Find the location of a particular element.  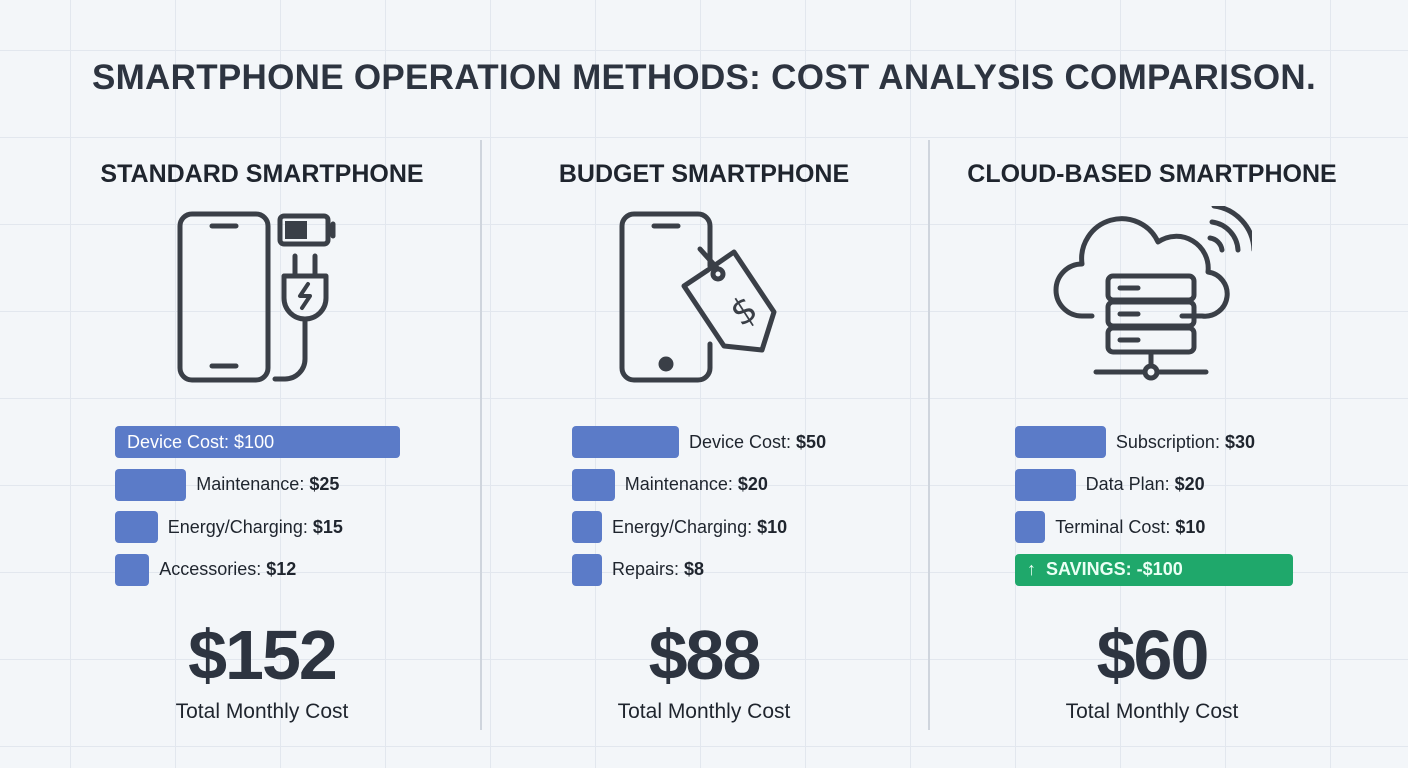

cost-item-name: Subscription: is located at coordinates (1170, 441).